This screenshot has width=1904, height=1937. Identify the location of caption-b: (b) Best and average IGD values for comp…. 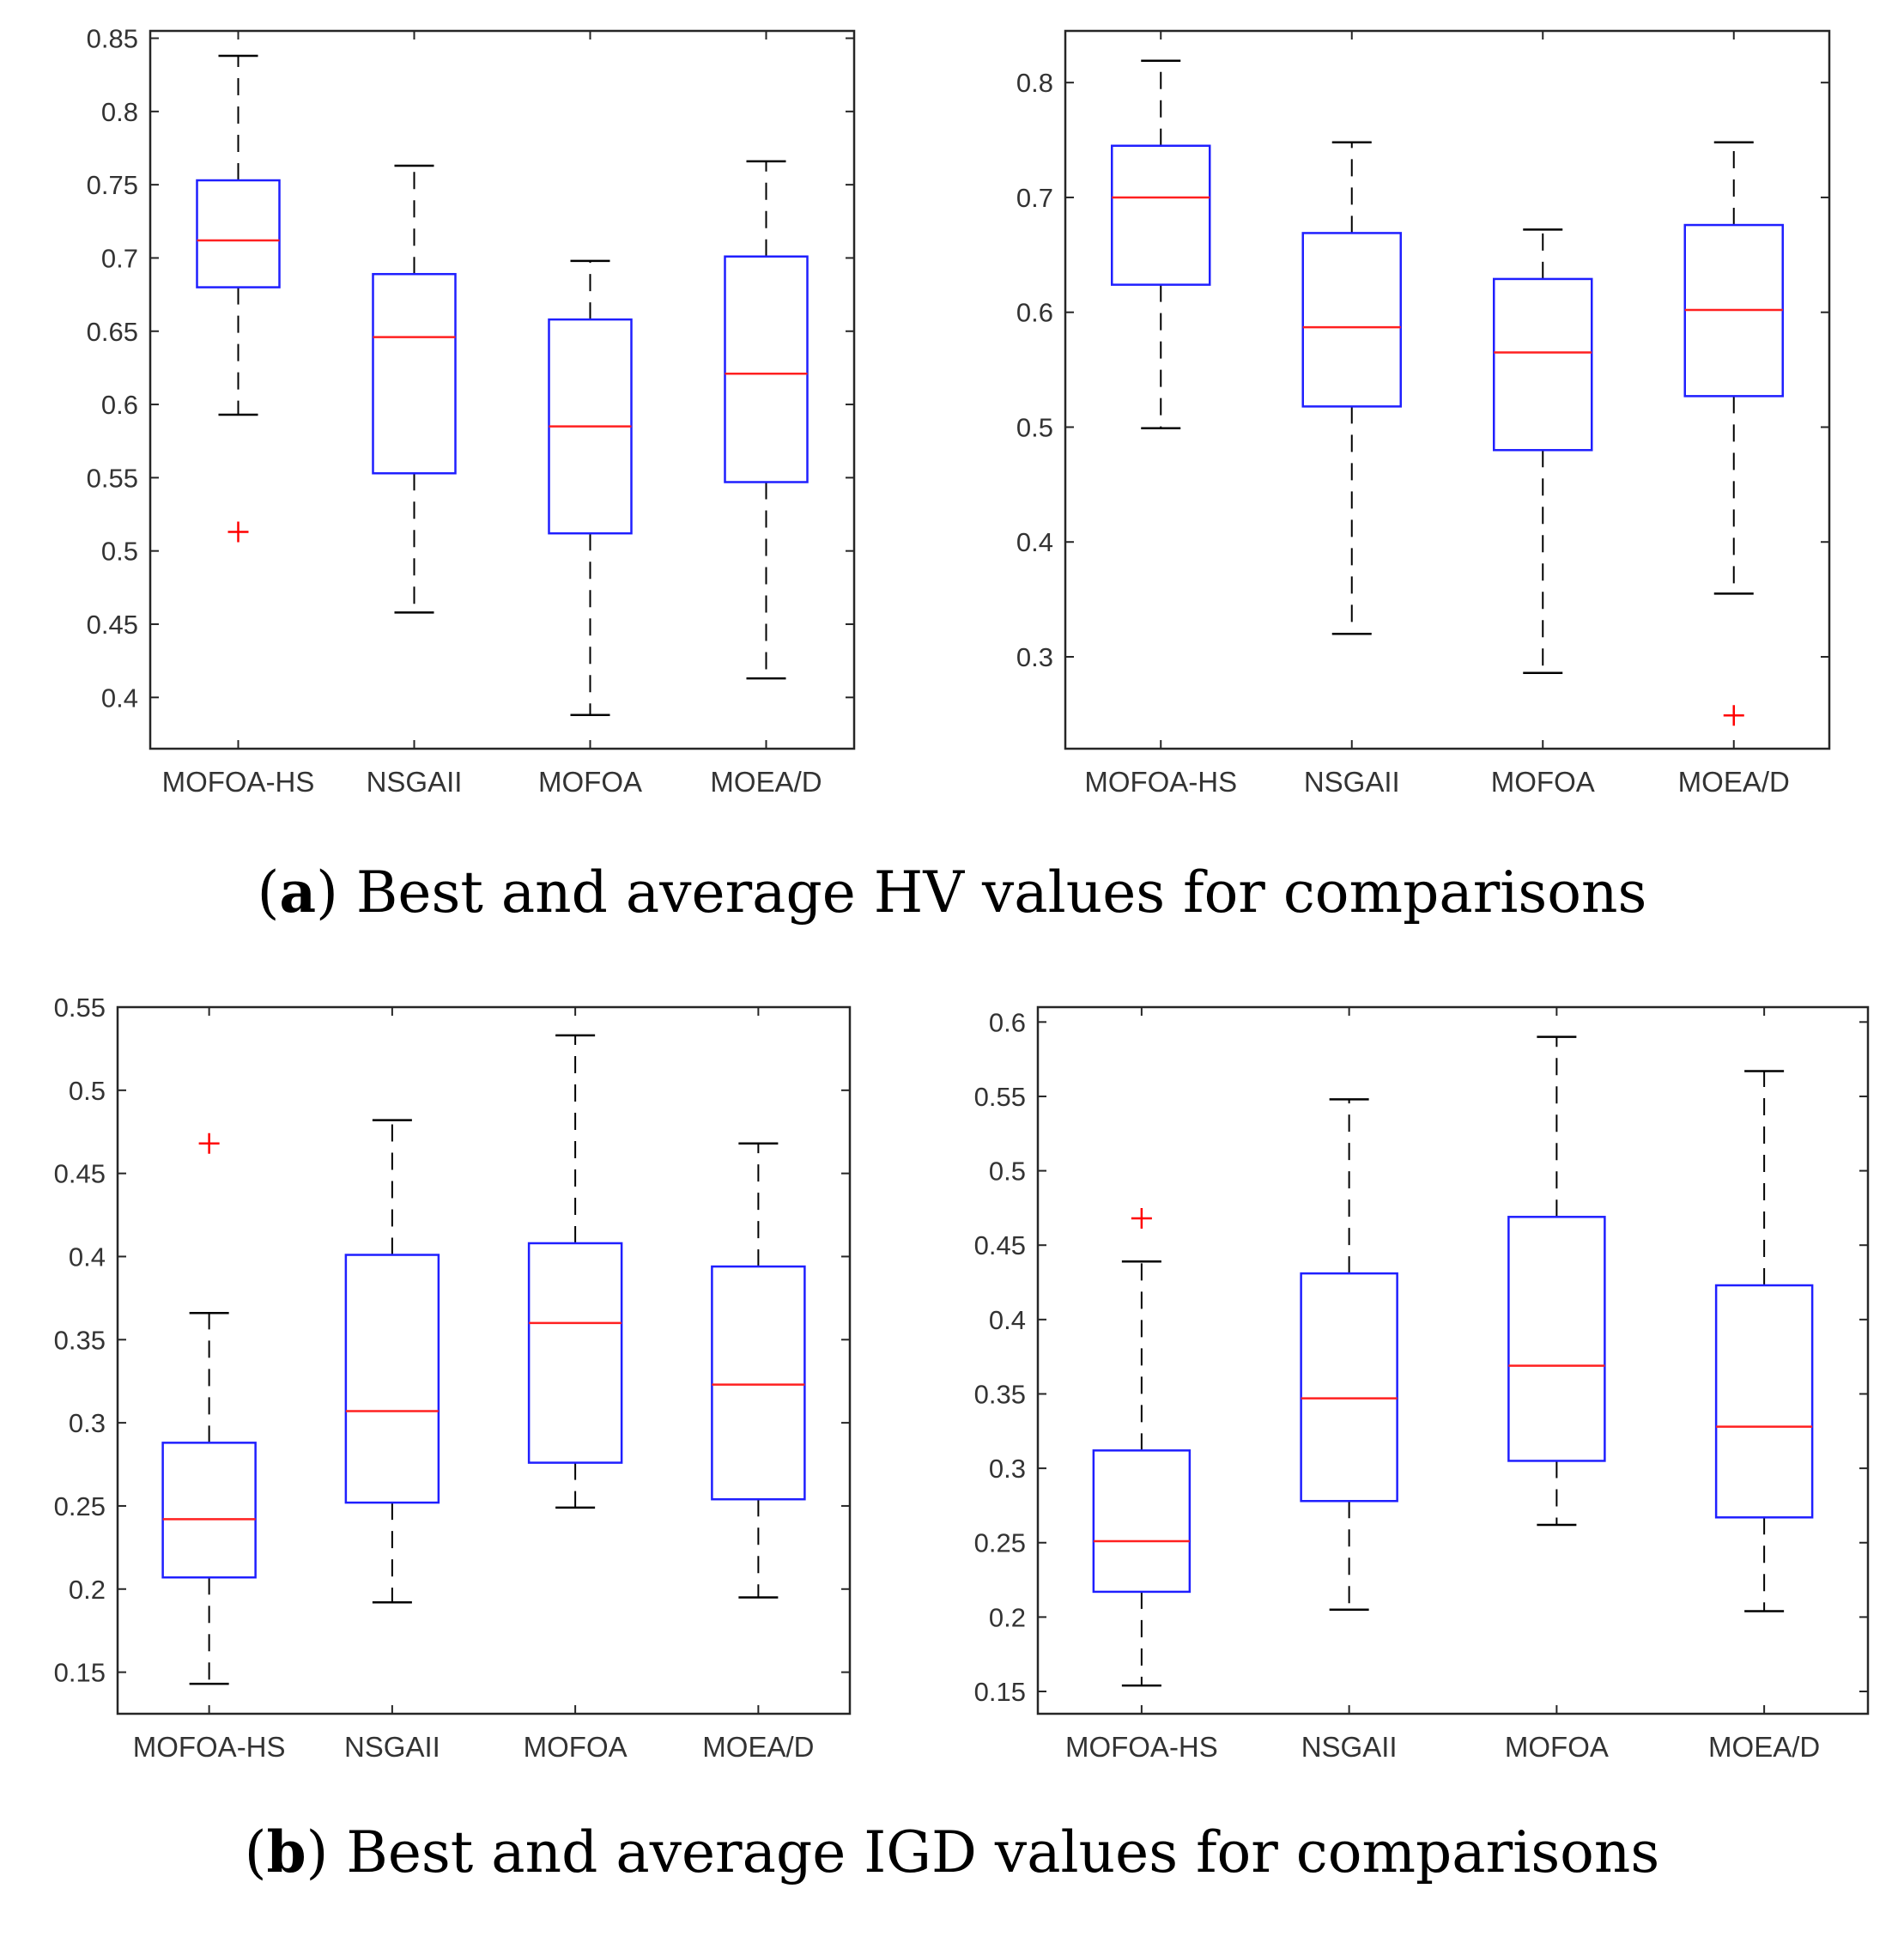
(952, 1852).